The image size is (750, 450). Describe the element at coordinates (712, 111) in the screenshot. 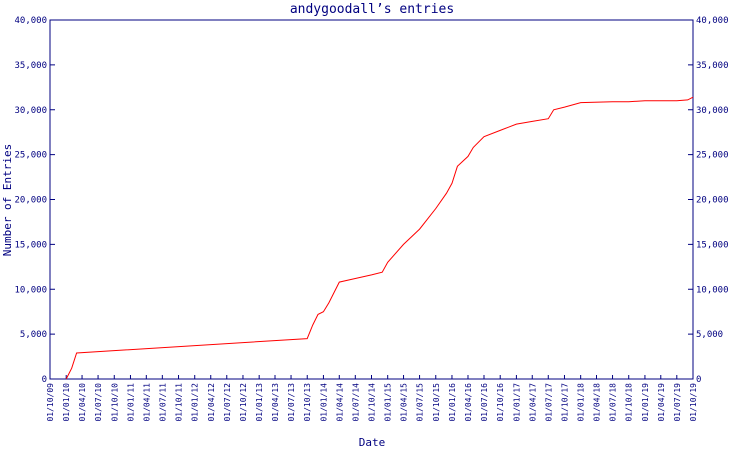

I see `y2-tick-label: 30,000` at that location.